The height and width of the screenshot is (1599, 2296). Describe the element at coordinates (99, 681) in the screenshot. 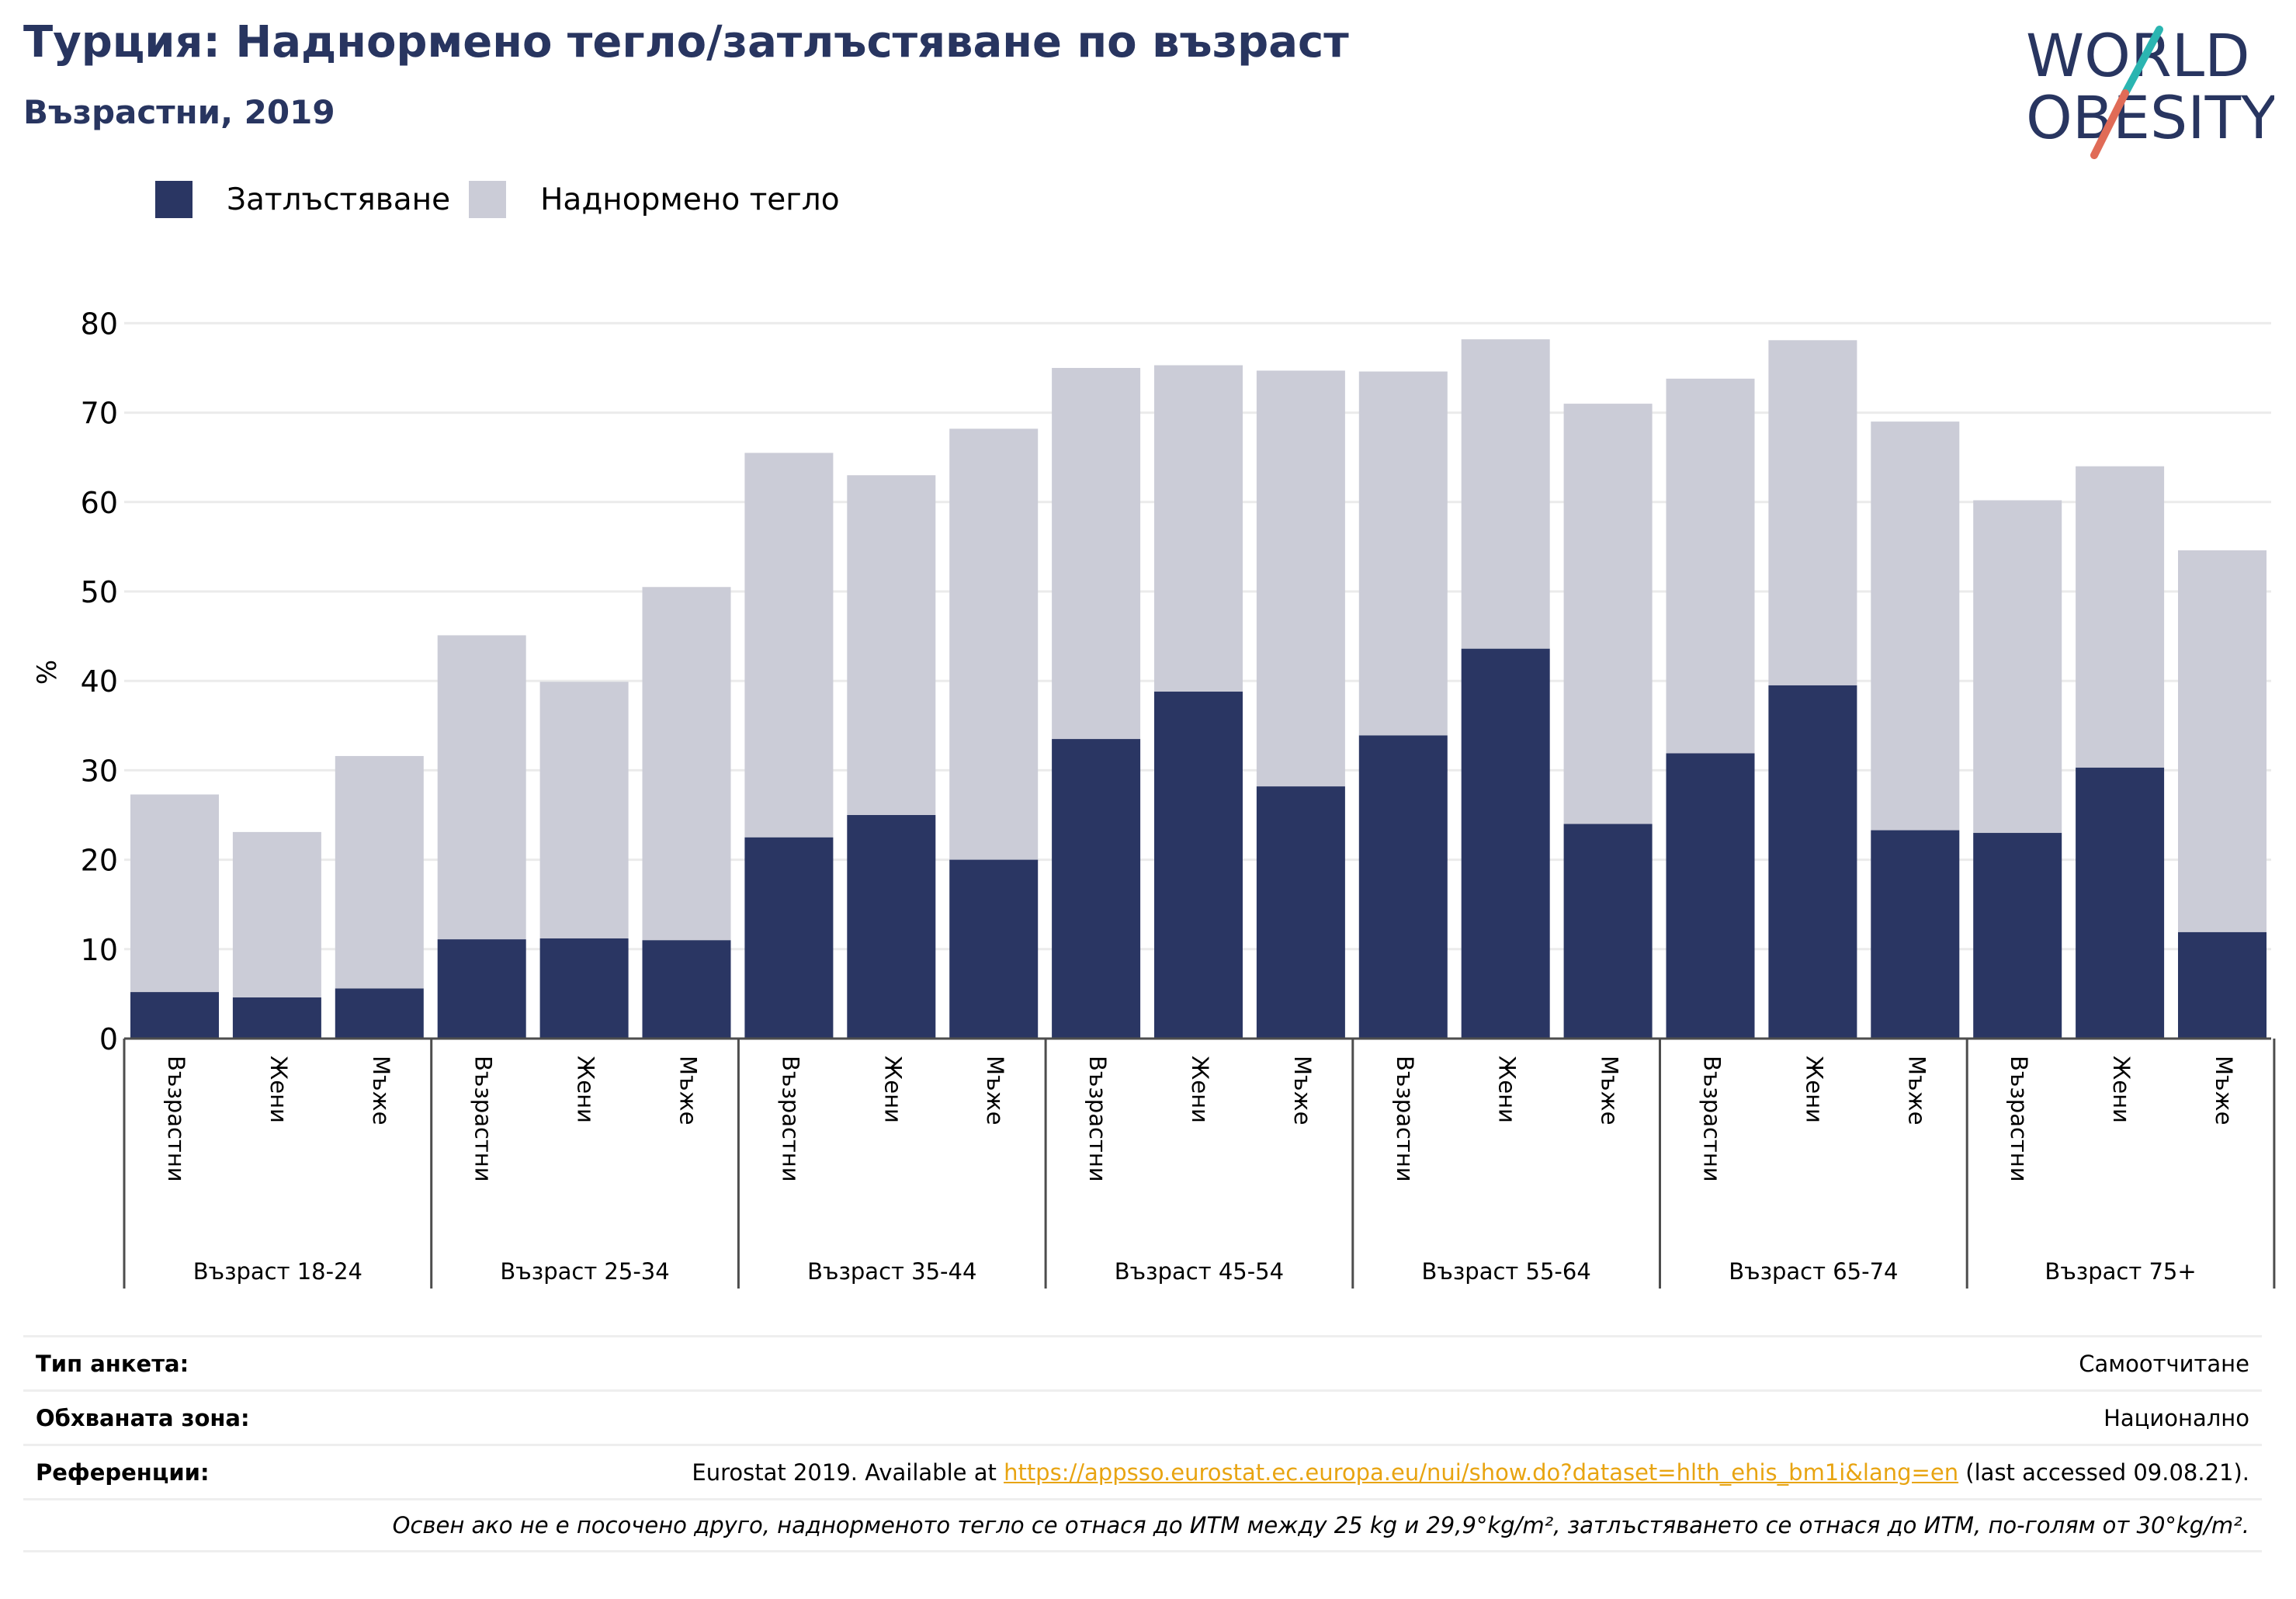

I see `y-tick-label: 40` at that location.